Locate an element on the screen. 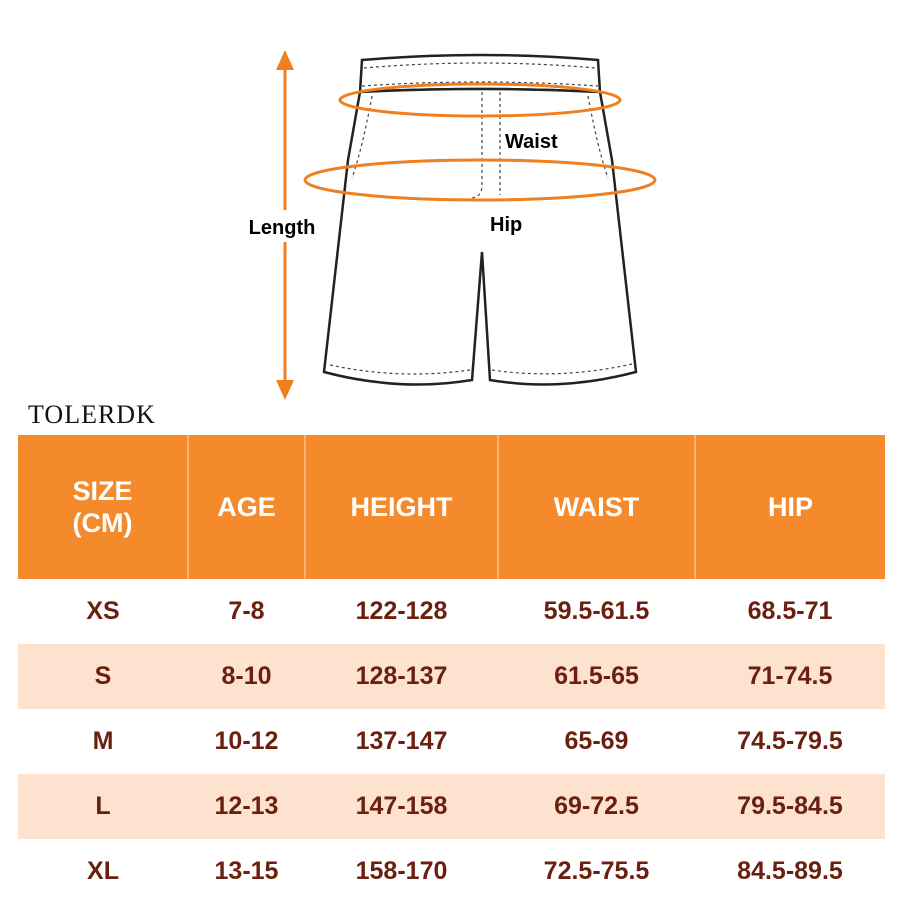 The width and height of the screenshot is (900, 904). size-cell: 137-147 is located at coordinates (401, 741).